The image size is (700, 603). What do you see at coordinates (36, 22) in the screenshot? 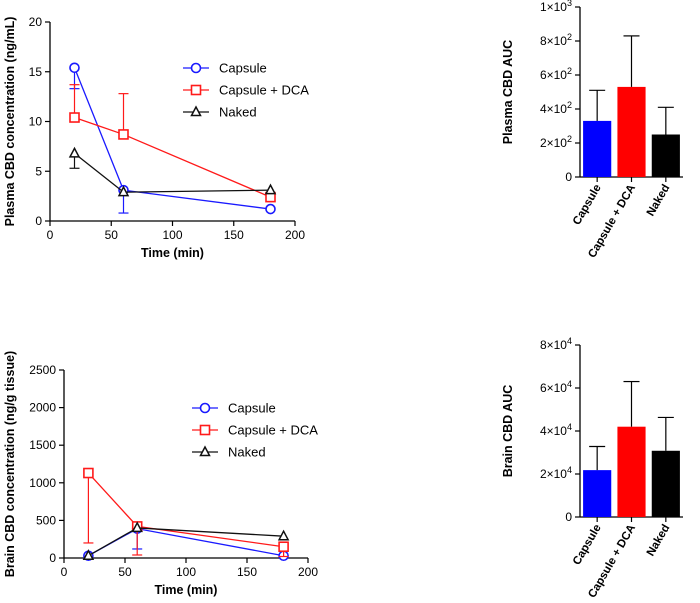
I see `y-tick-label: 20` at bounding box center [36, 22].